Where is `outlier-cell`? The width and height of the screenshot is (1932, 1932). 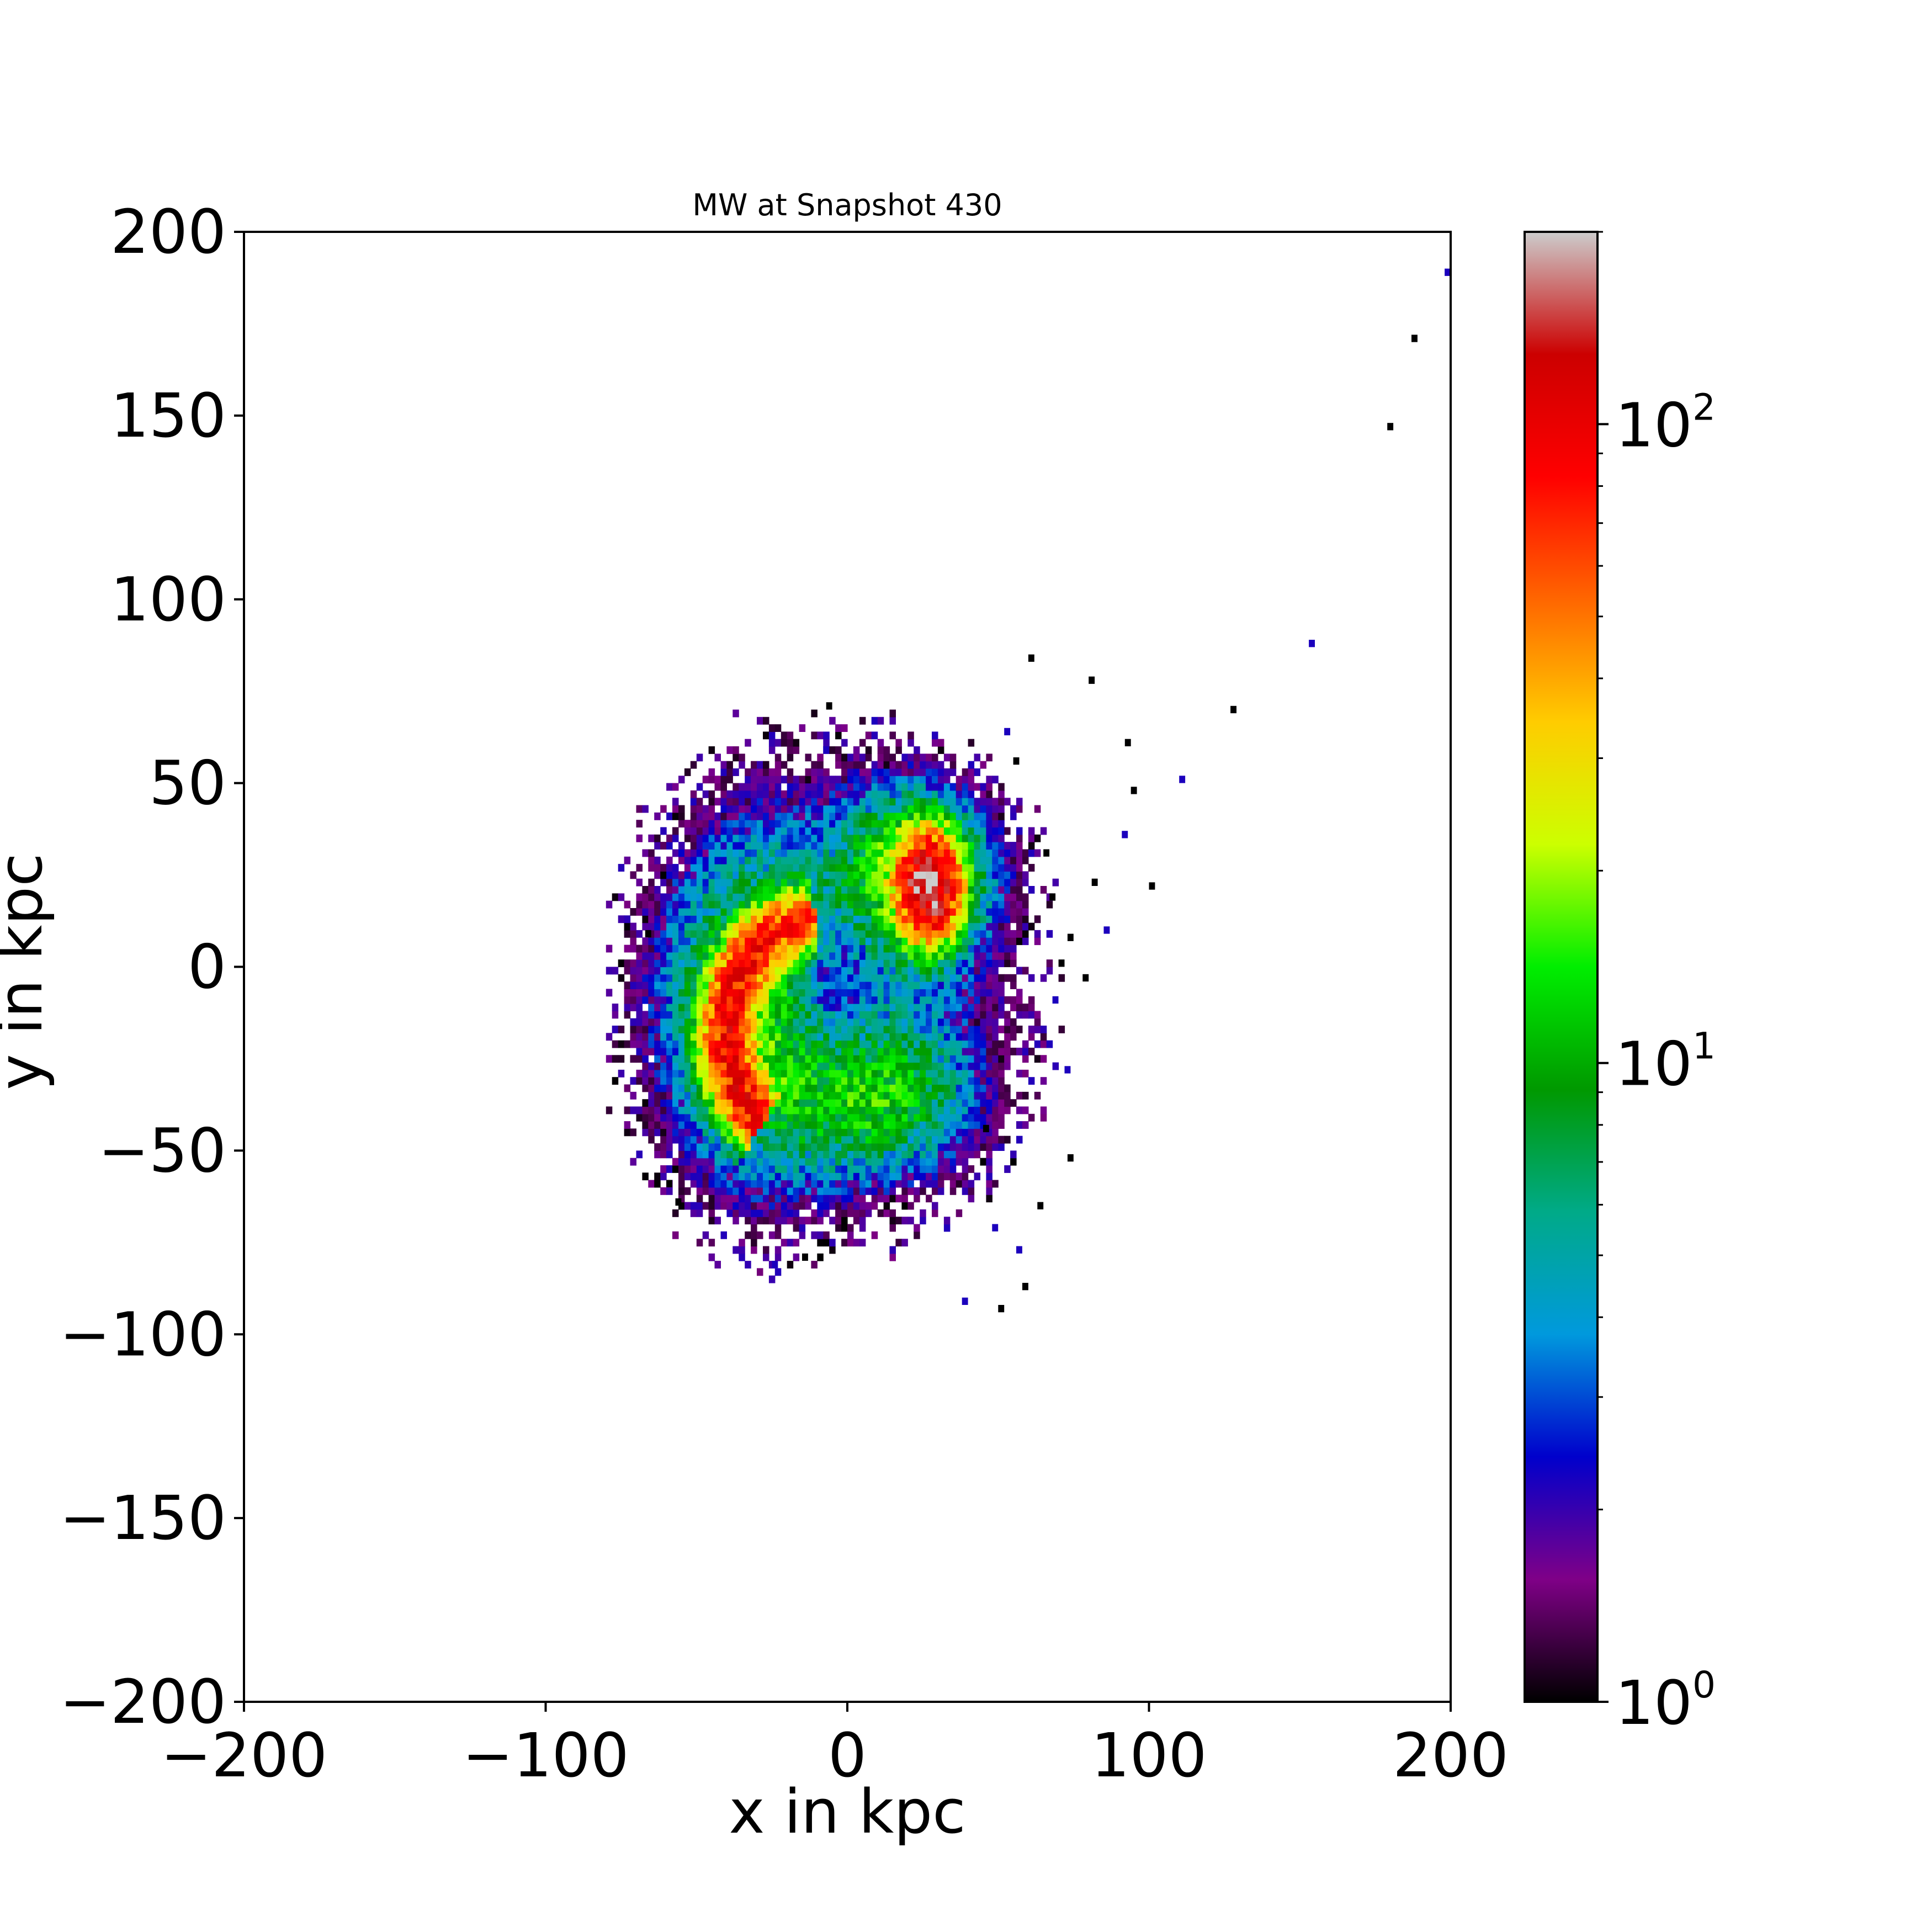
outlier-cell is located at coordinates (1019, 1250).